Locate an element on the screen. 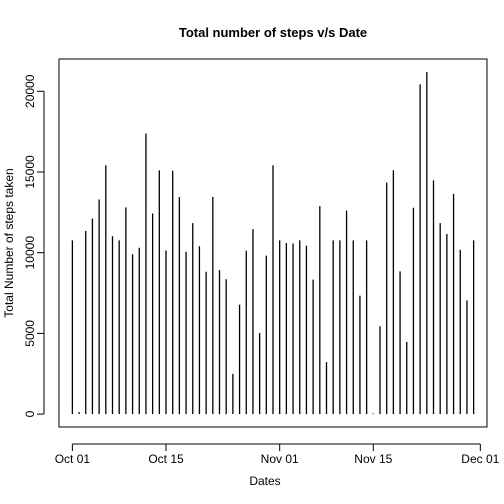  y-tick-label: 0 is located at coordinates (30, 413).